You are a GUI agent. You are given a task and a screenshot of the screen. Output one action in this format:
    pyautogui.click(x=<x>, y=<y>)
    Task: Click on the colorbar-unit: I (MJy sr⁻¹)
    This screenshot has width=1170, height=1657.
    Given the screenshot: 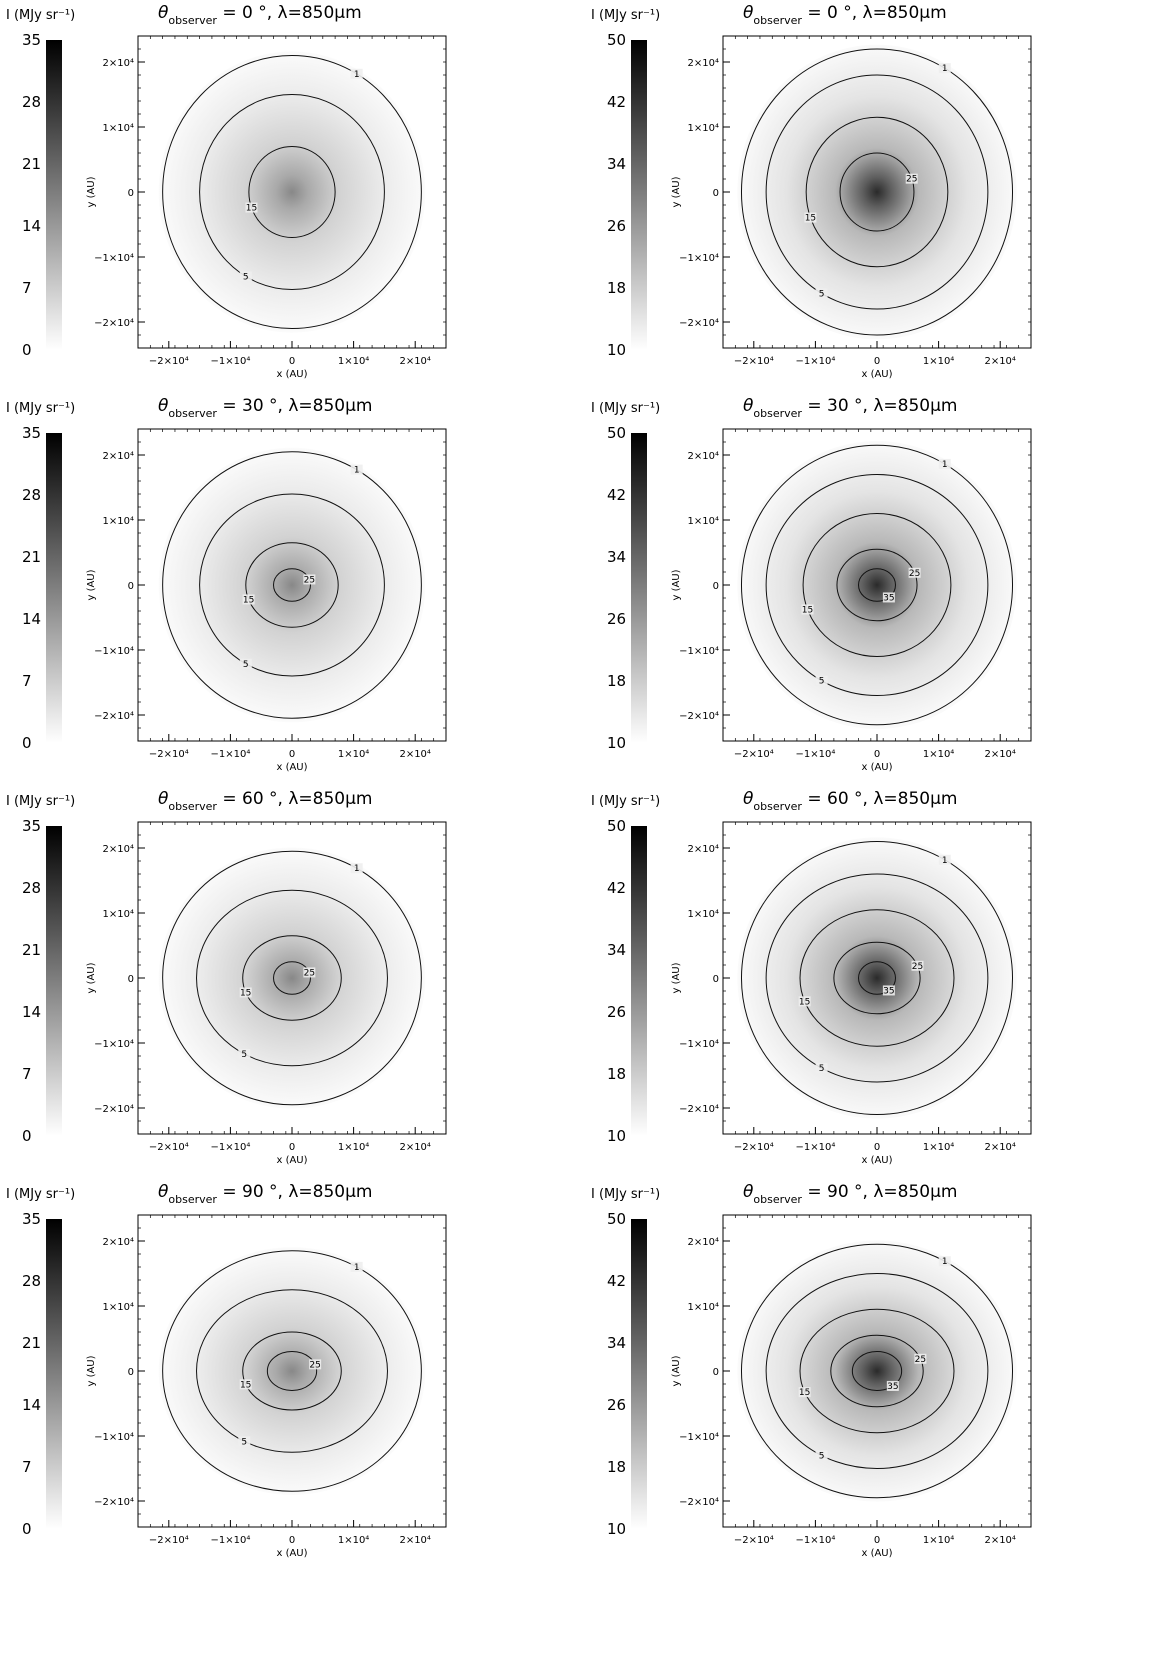 What is the action you would take?
    pyautogui.click(x=625, y=1194)
    